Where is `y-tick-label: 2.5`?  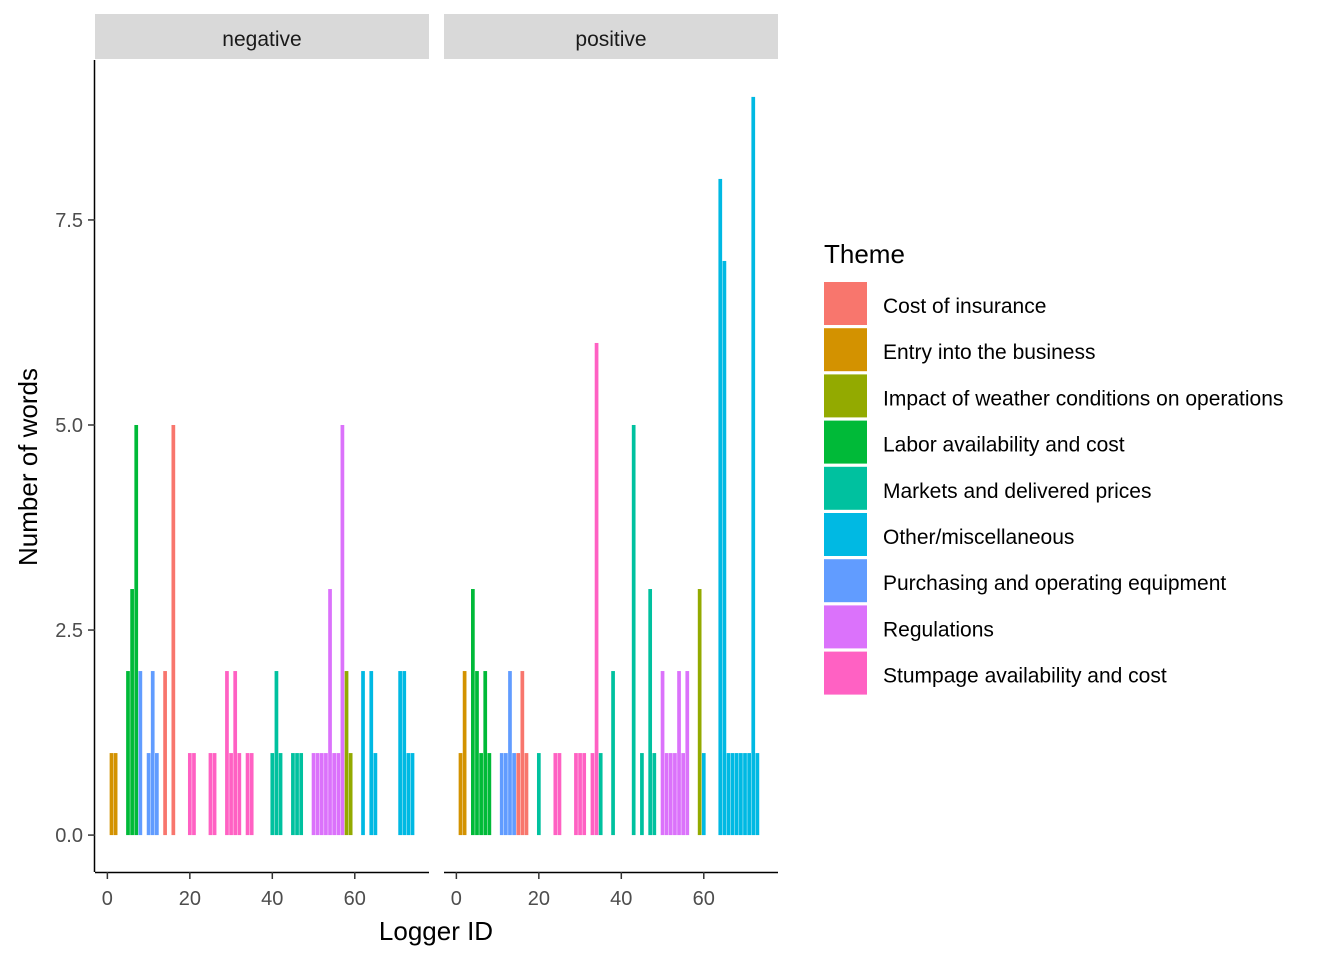
y-tick-label: 2.5 is located at coordinates (69, 631).